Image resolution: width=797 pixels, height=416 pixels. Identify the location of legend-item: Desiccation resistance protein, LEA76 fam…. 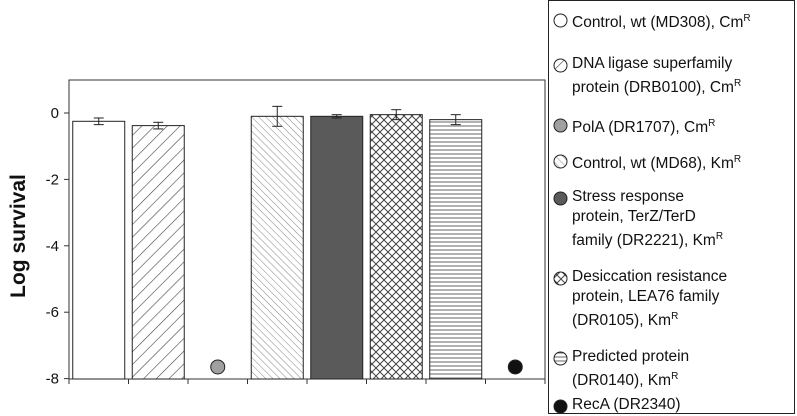
(672, 299).